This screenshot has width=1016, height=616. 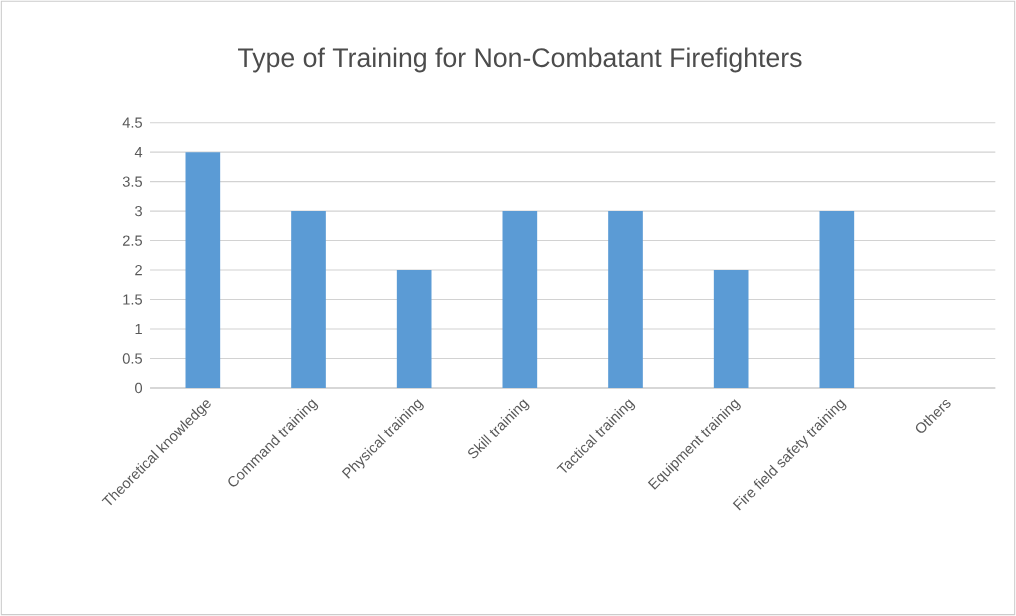 What do you see at coordinates (138, 211) in the screenshot?
I see `y-tick-label: 3` at bounding box center [138, 211].